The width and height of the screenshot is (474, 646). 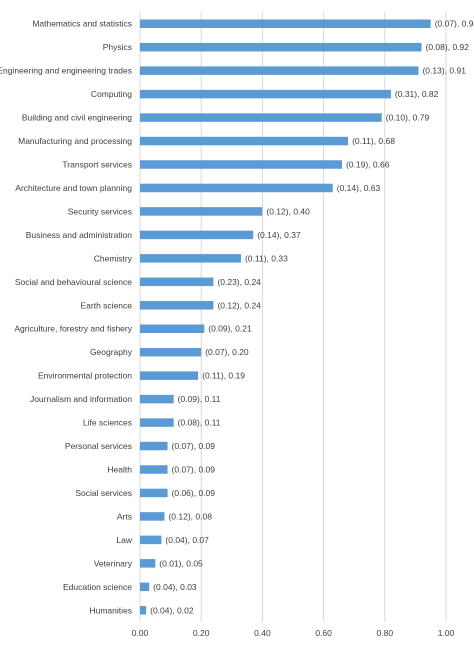 What do you see at coordinates (100, 211) in the screenshot?
I see `category-label: Security services` at bounding box center [100, 211].